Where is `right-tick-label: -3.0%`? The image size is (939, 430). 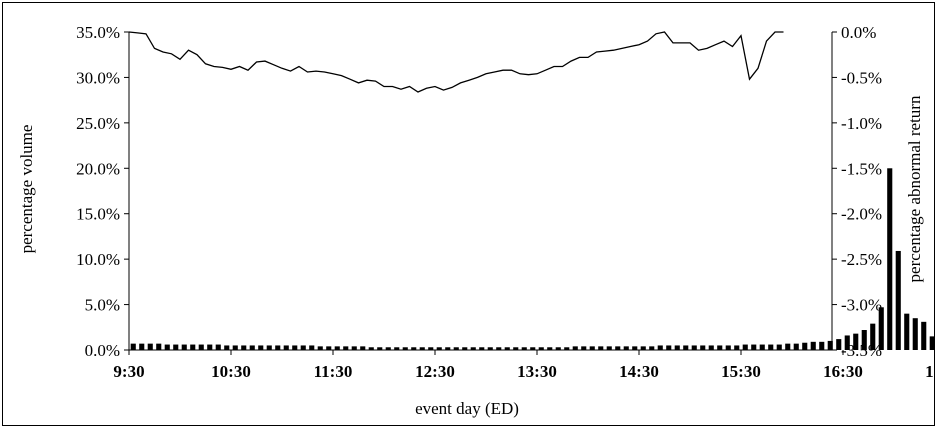 right-tick-label: -3.0% is located at coordinates (861, 305).